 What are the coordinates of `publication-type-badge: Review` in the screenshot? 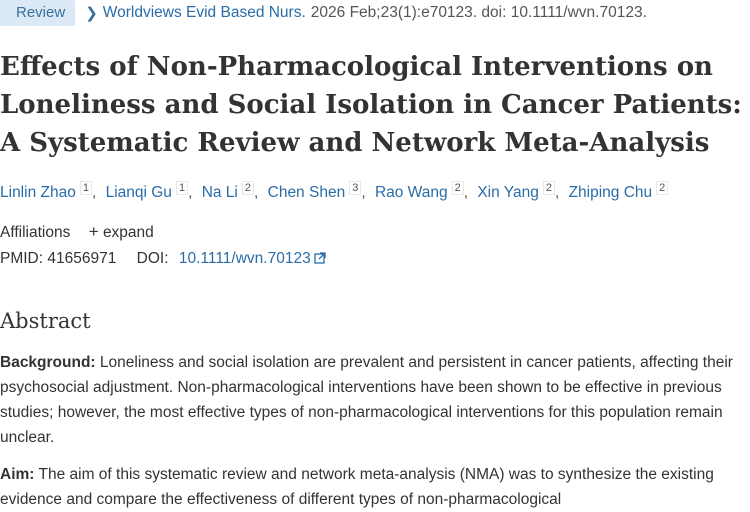 It's located at (38, 13).